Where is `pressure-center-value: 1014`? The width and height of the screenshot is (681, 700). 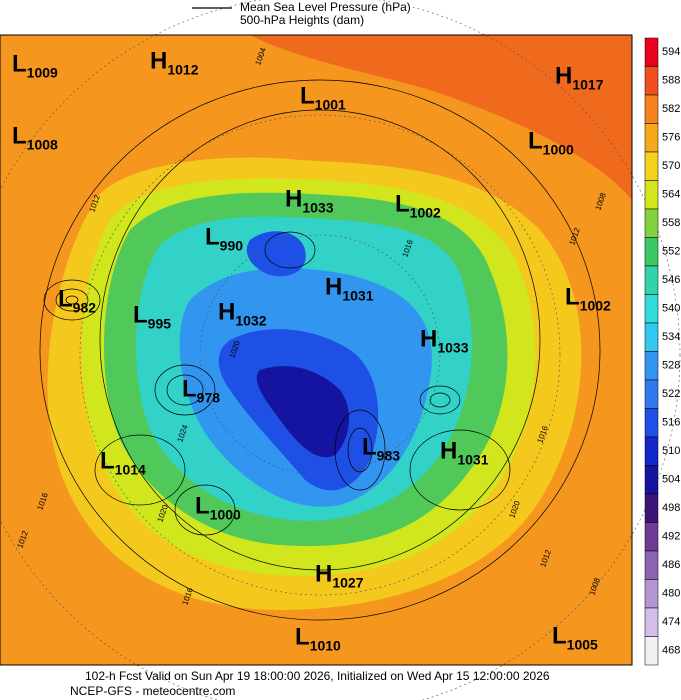
pressure-center-value: 1014 is located at coordinates (130, 470).